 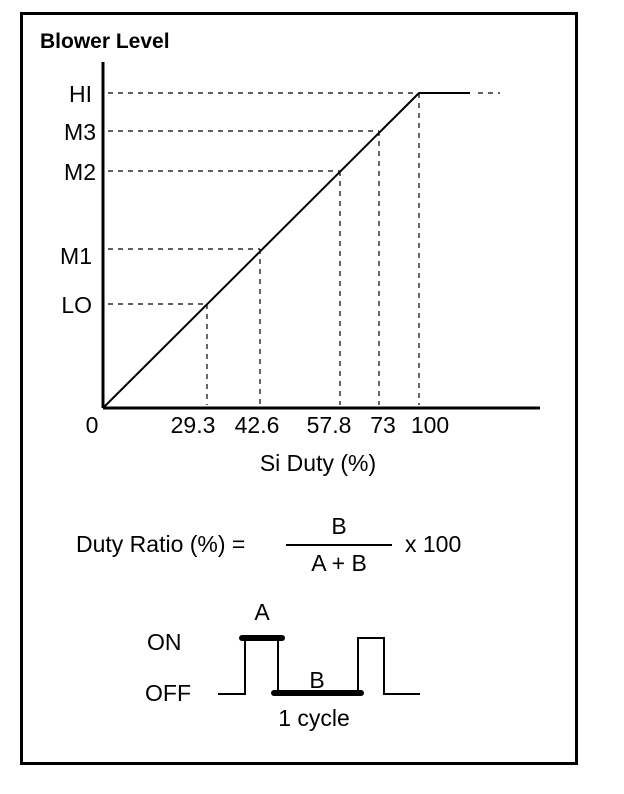 What do you see at coordinates (430, 425) in the screenshot?
I see `xtick-100: 100` at bounding box center [430, 425].